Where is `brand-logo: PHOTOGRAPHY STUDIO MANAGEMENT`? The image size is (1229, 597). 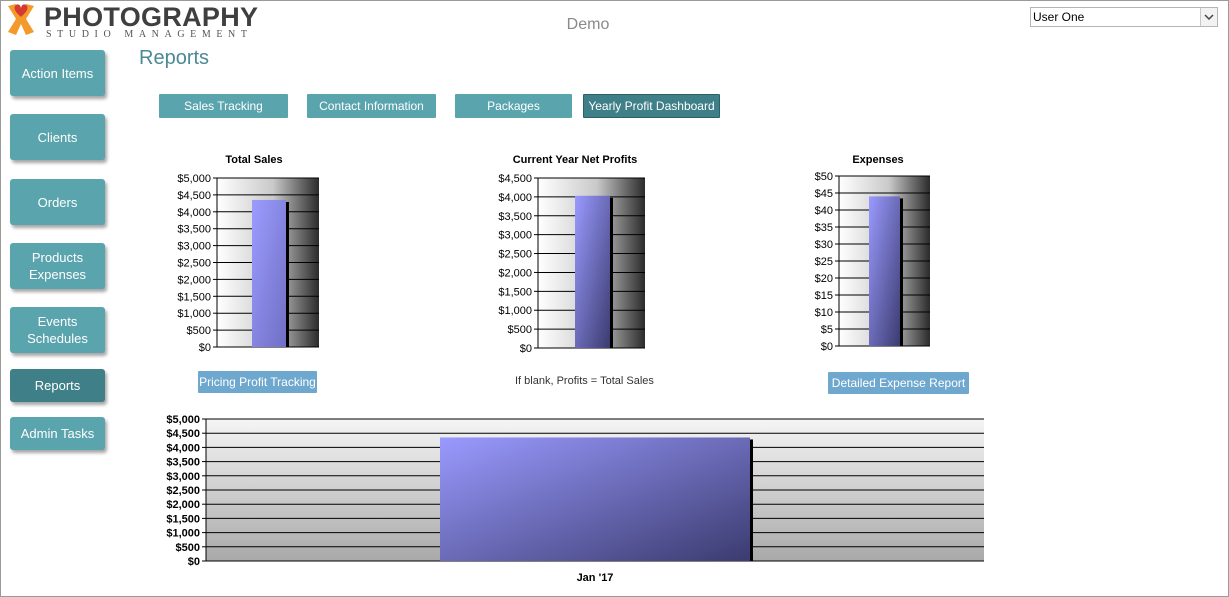
brand-logo: PHOTOGRAPHY STUDIO MANAGEMENT is located at coordinates (135, 21).